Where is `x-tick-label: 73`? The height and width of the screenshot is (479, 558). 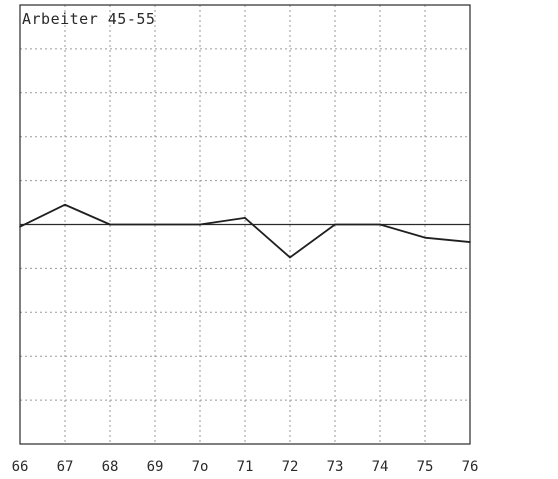
x-tick-label: 73 is located at coordinates (335, 467).